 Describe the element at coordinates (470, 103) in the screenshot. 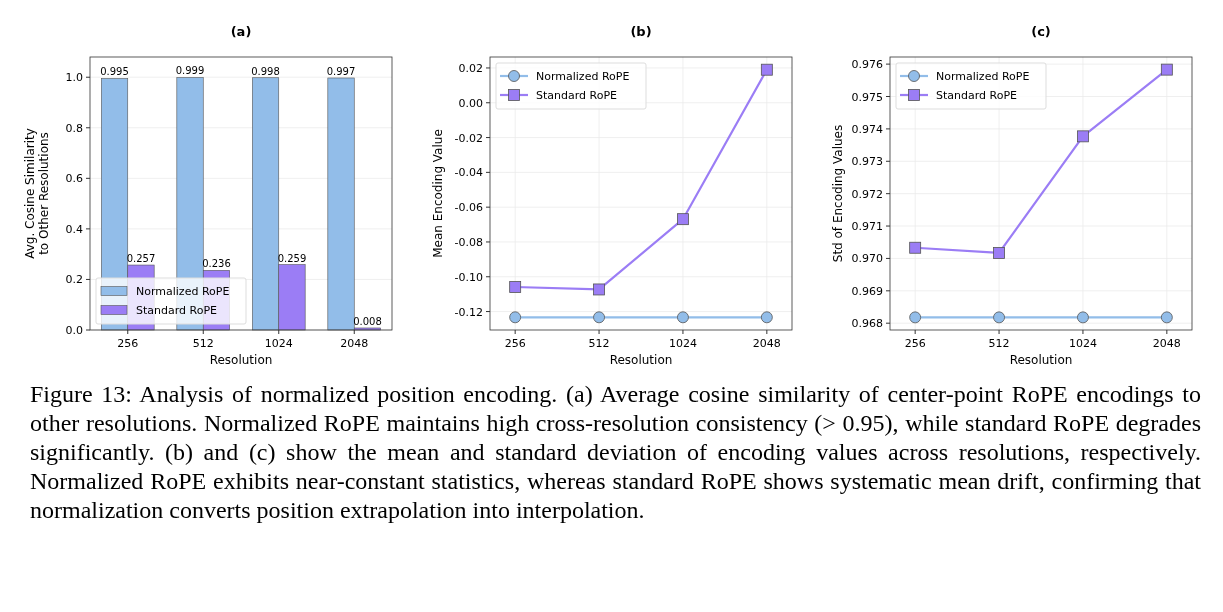

I see `y-tick-label: 0.00` at that location.